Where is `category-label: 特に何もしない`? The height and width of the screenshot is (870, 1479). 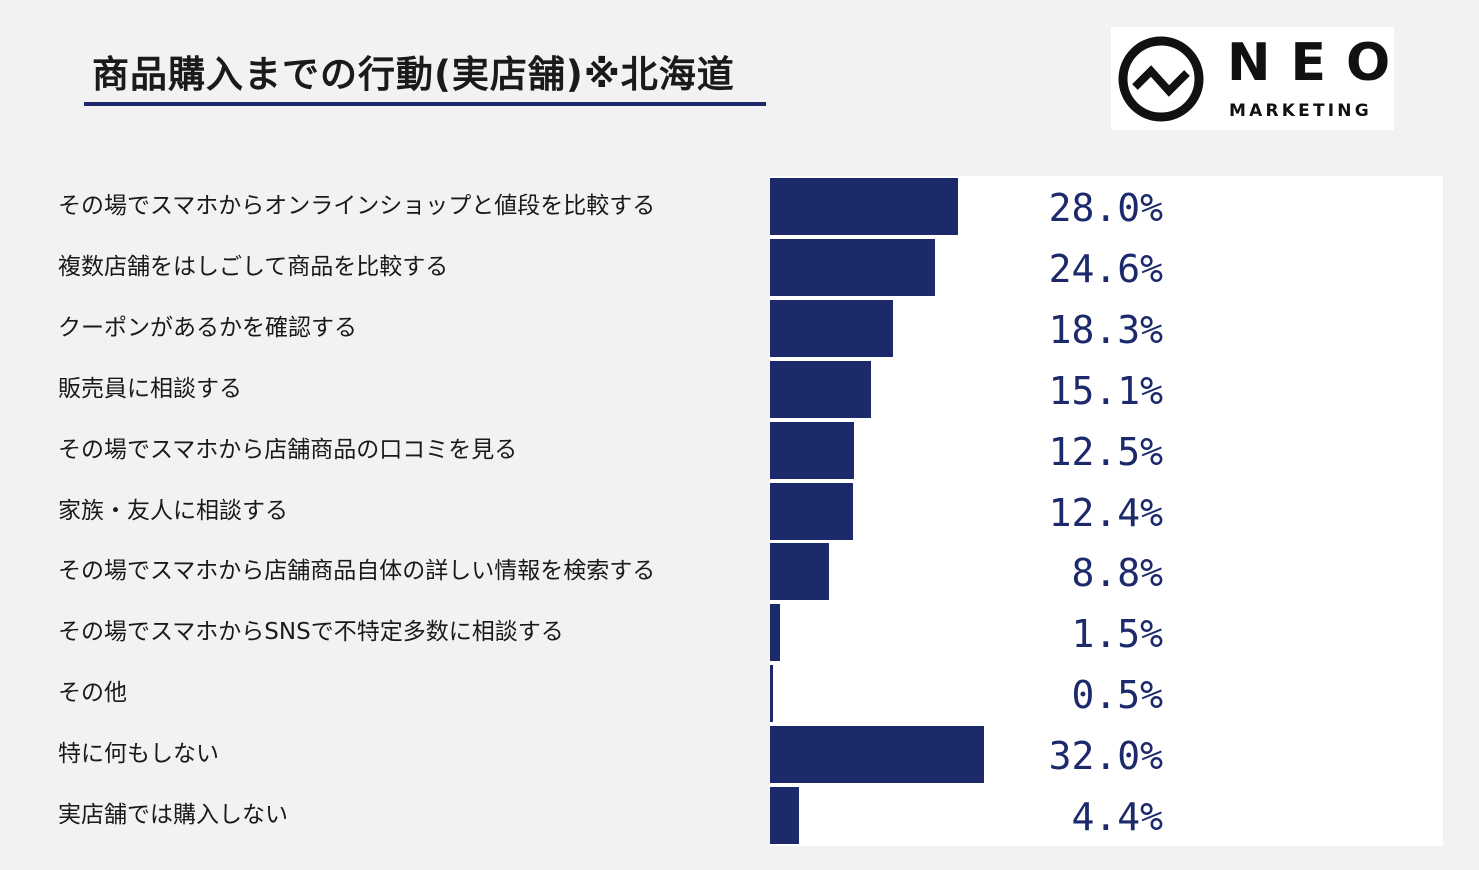
category-label: 特に何もしない is located at coordinates (138, 754).